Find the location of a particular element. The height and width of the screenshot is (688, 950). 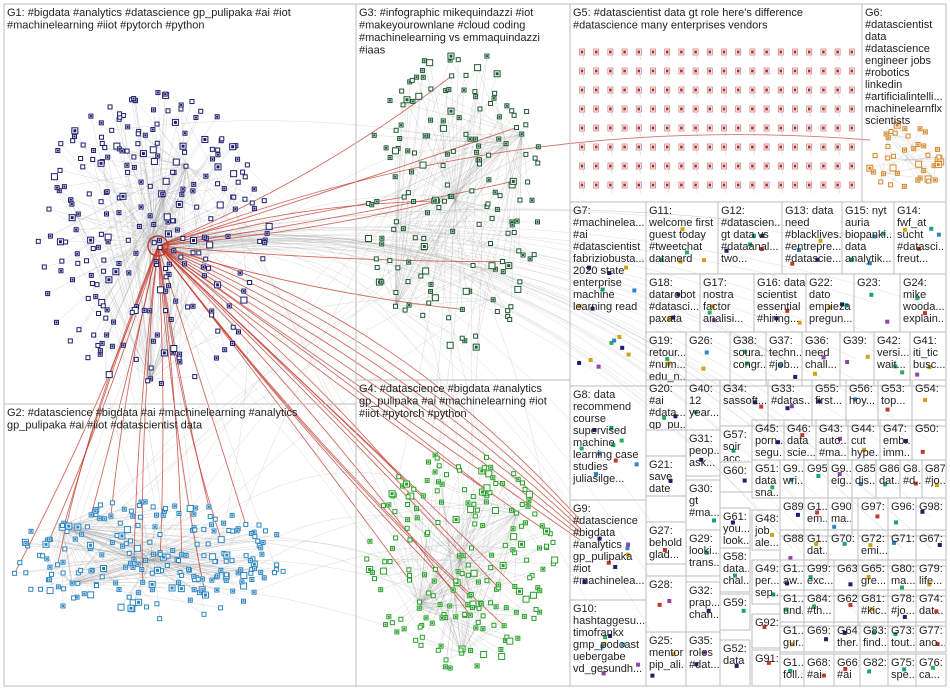

group-label: G92: is located at coordinates (767, 623).